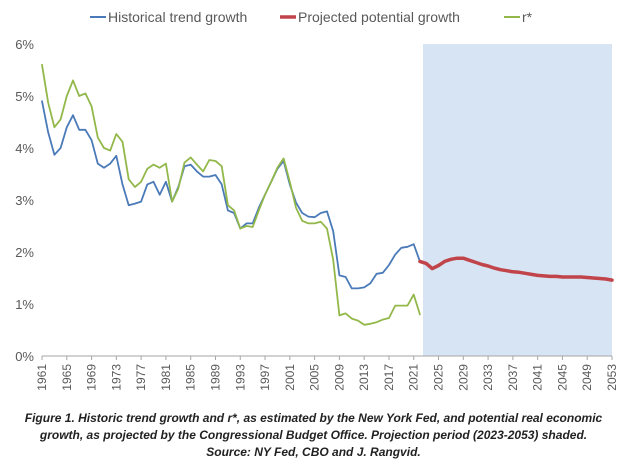 This screenshot has height=472, width=627. What do you see at coordinates (177, 17) in the screenshot?
I see `legend-label-historical: Historical trend growth` at bounding box center [177, 17].